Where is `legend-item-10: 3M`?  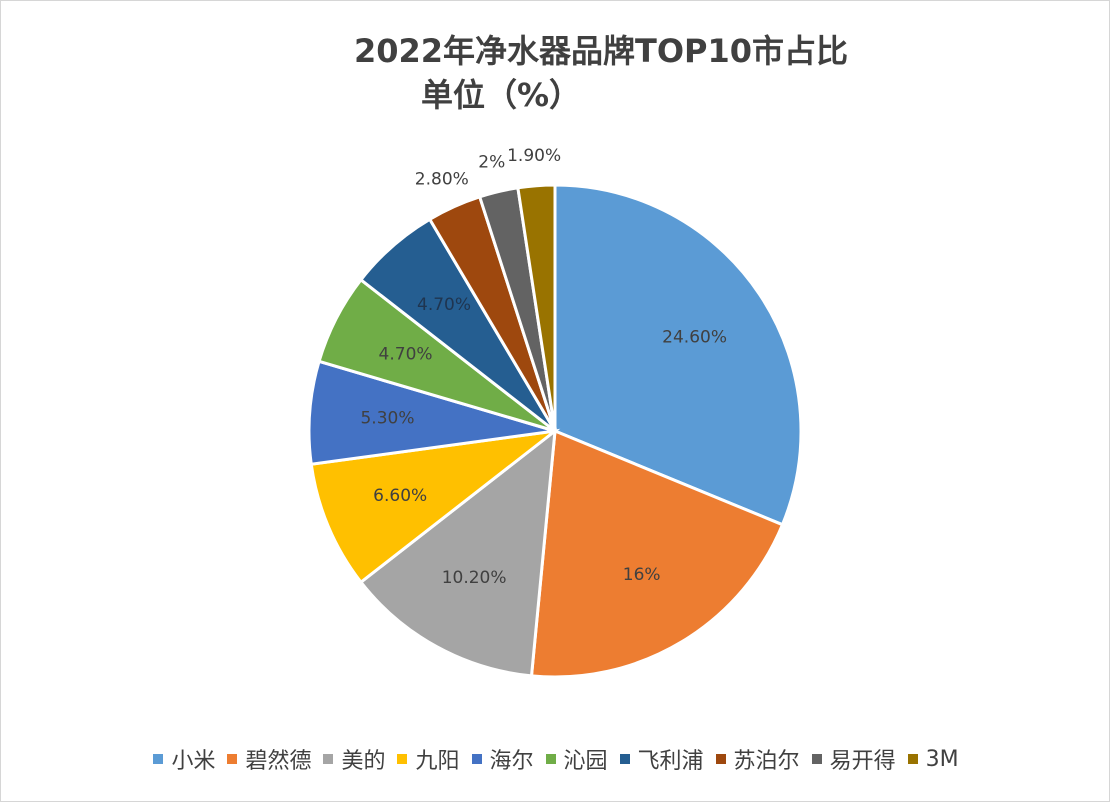 legend-item-10: 3M is located at coordinates (933, 759).